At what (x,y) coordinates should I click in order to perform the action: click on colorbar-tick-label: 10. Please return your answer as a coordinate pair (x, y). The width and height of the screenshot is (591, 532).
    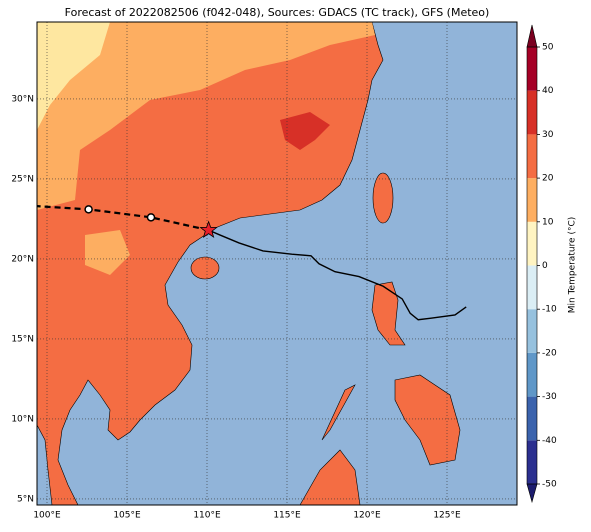
    Looking at the image, I should click on (548, 222).